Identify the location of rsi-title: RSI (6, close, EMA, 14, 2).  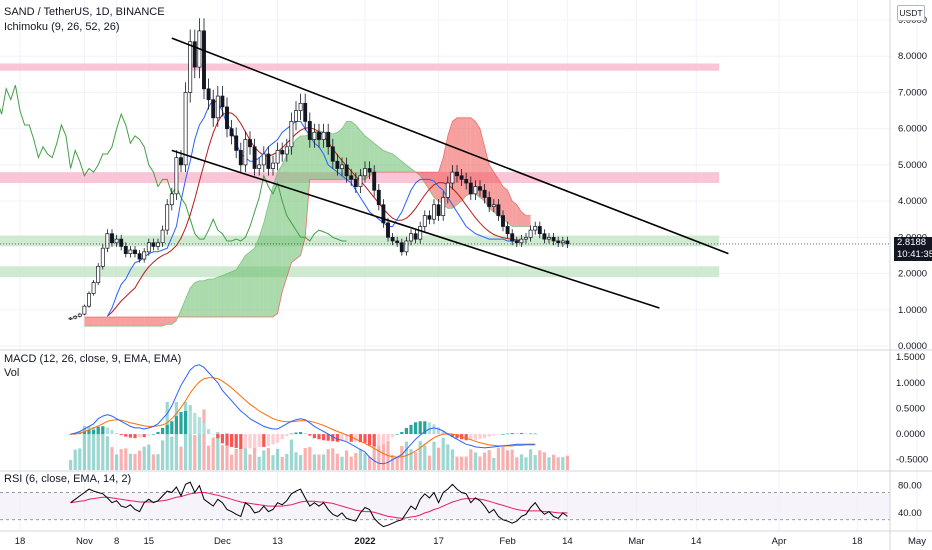
(68, 479).